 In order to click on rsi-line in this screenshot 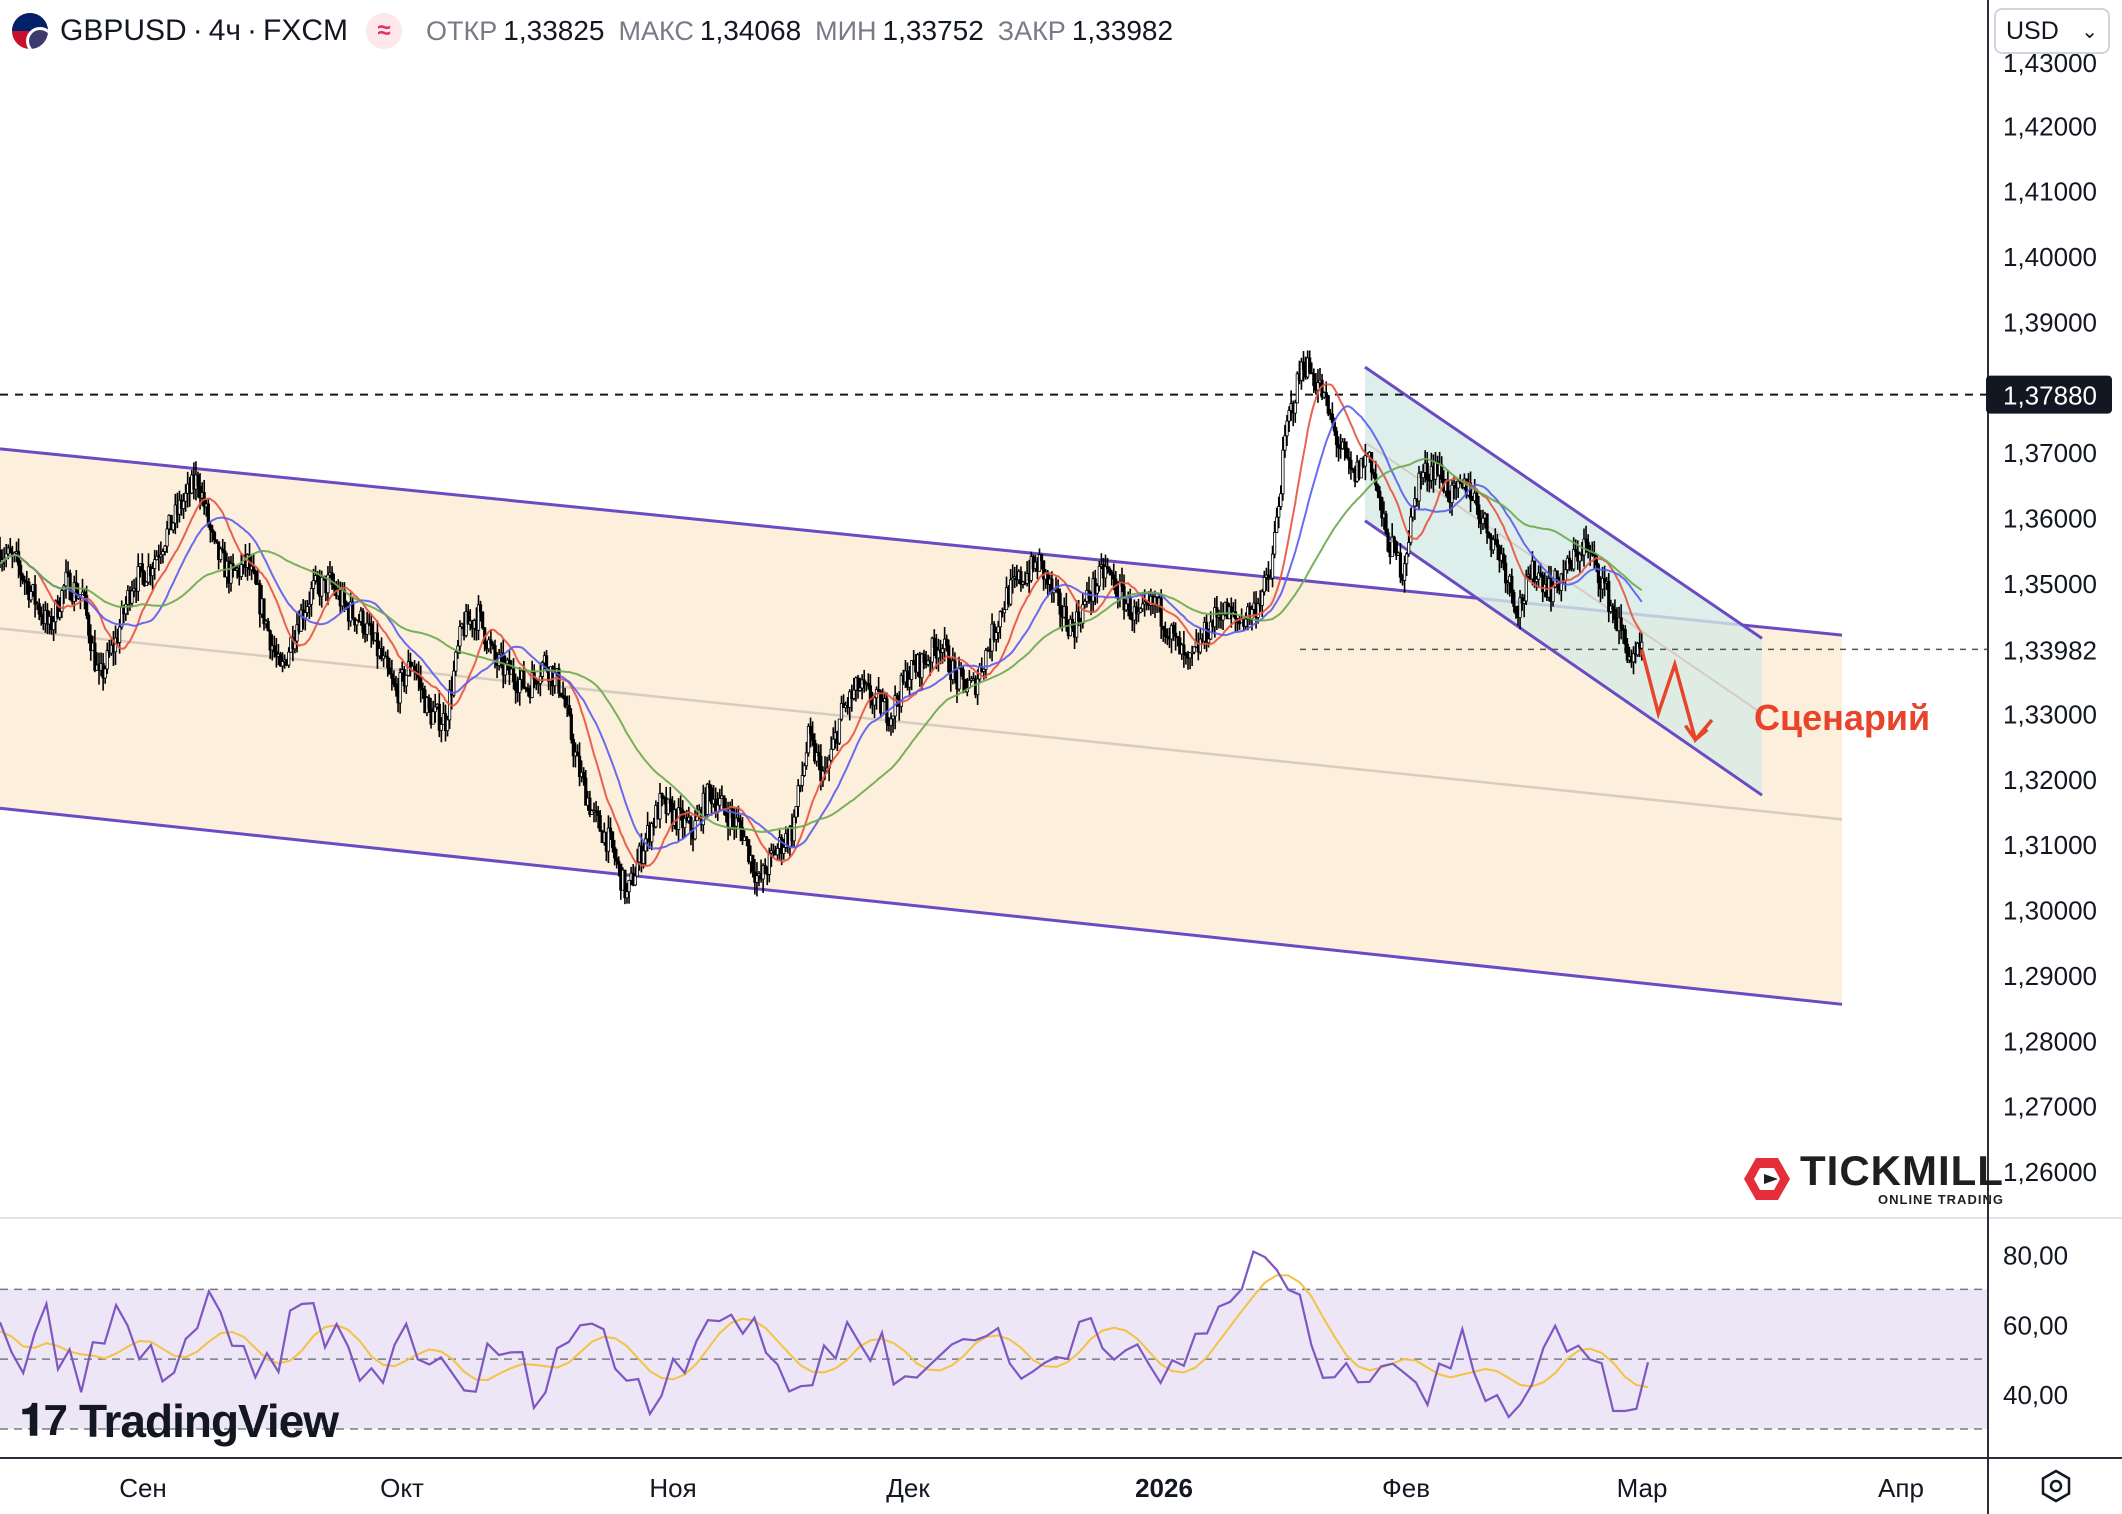, I will do `click(825, 1334)`.